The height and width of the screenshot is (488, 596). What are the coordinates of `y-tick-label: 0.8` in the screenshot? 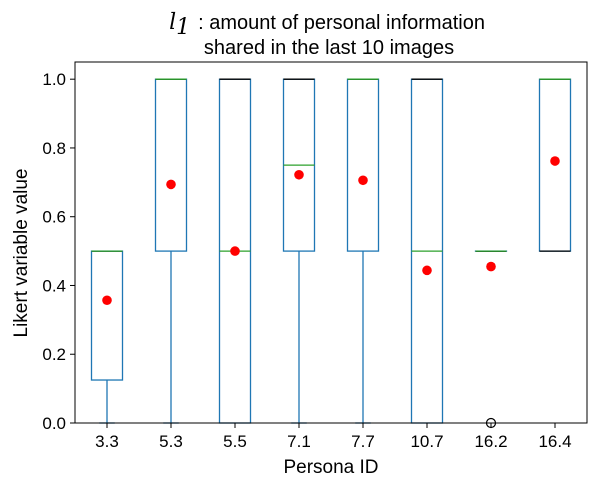 It's located at (54, 148).